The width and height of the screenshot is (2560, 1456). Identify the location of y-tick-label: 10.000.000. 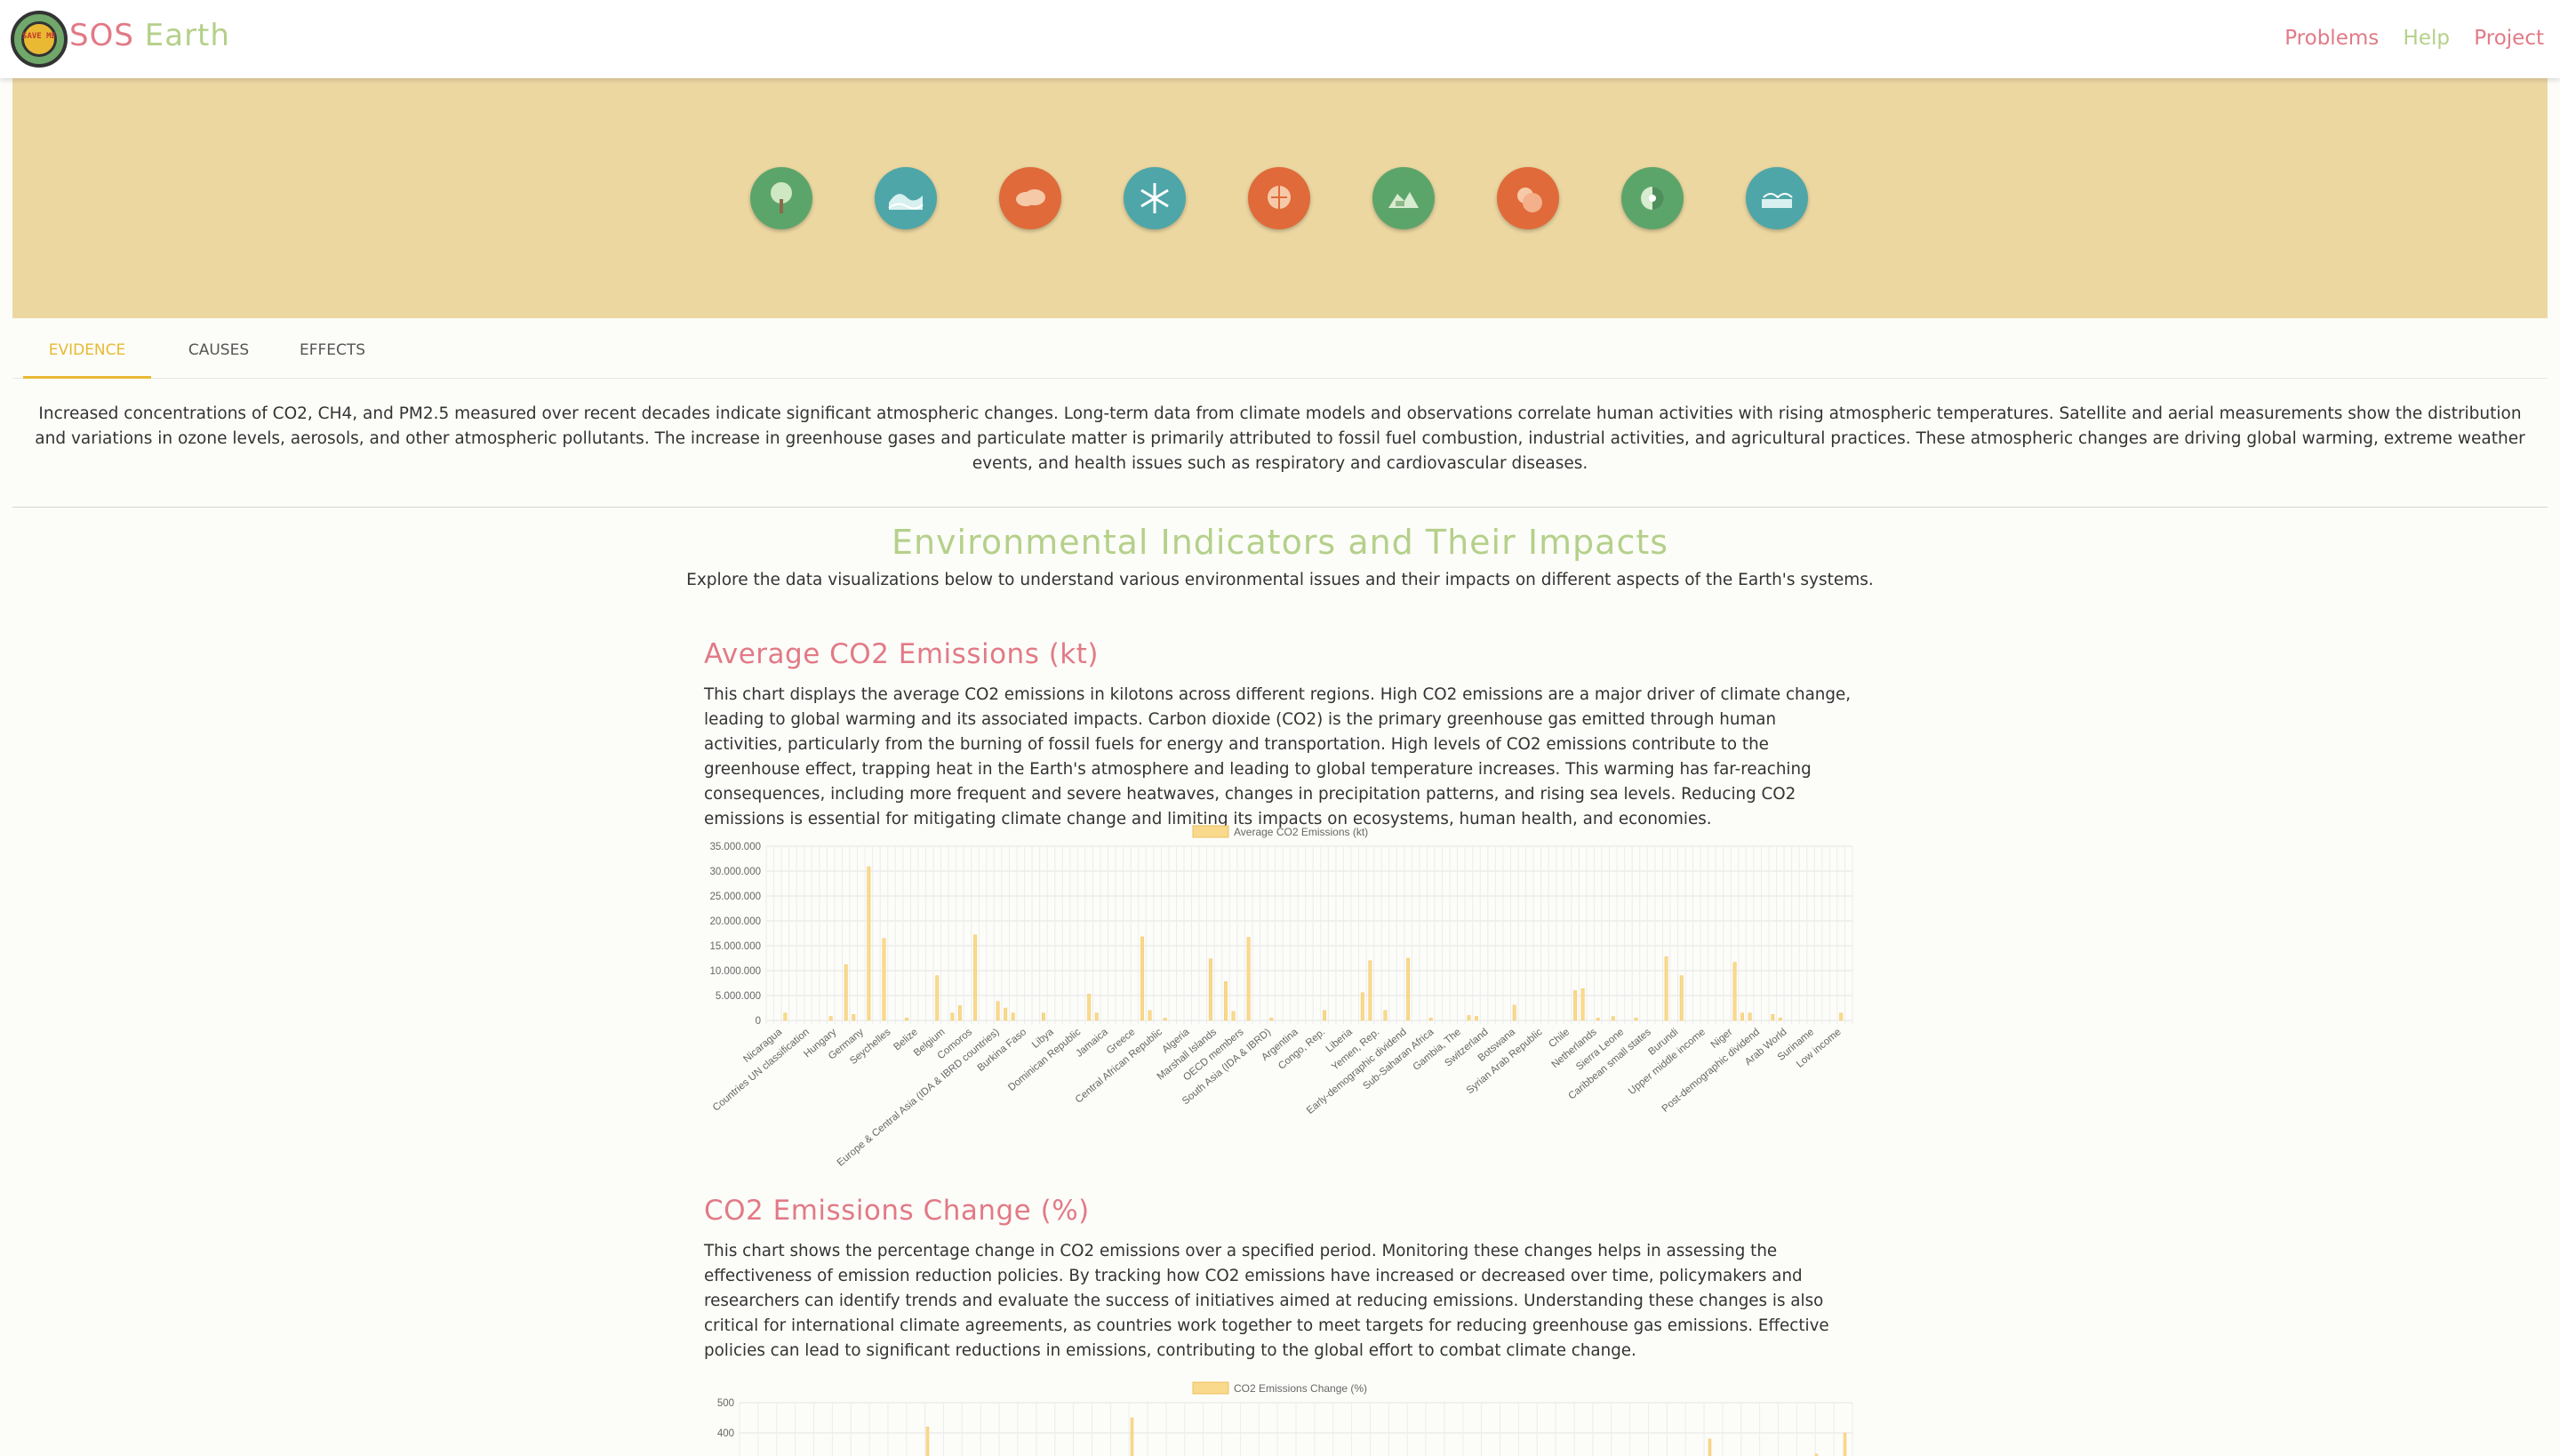
(735, 971).